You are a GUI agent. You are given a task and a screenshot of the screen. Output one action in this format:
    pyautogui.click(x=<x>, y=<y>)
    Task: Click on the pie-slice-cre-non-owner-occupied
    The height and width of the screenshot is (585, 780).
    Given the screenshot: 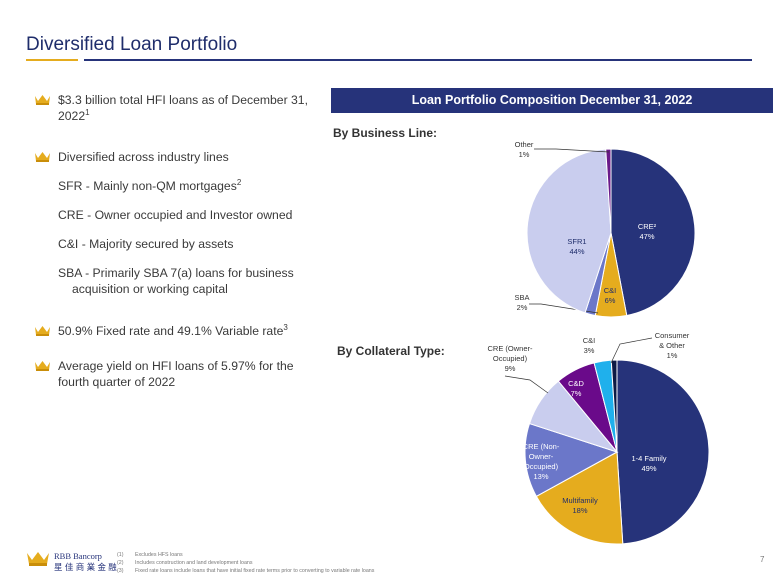 What is the action you would take?
    pyautogui.click(x=571, y=460)
    